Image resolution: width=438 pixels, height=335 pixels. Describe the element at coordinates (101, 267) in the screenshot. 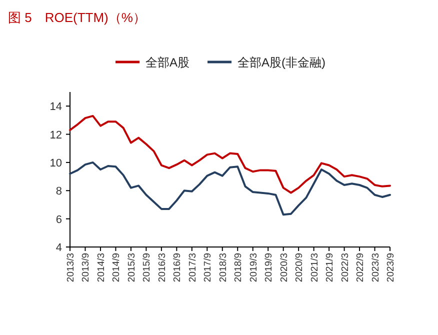

I see `x-tick-label: 2014/3` at that location.